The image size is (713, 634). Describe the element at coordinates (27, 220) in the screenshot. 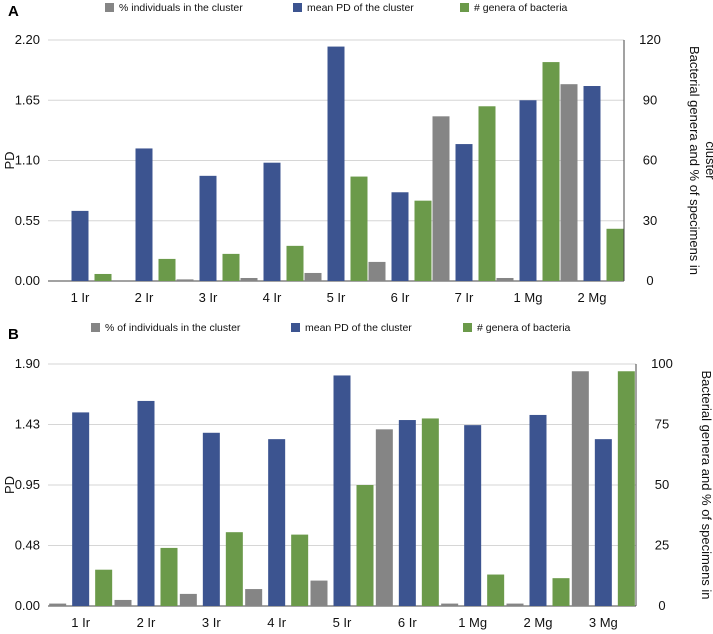

I see `y-tick-left: 0.55` at that location.